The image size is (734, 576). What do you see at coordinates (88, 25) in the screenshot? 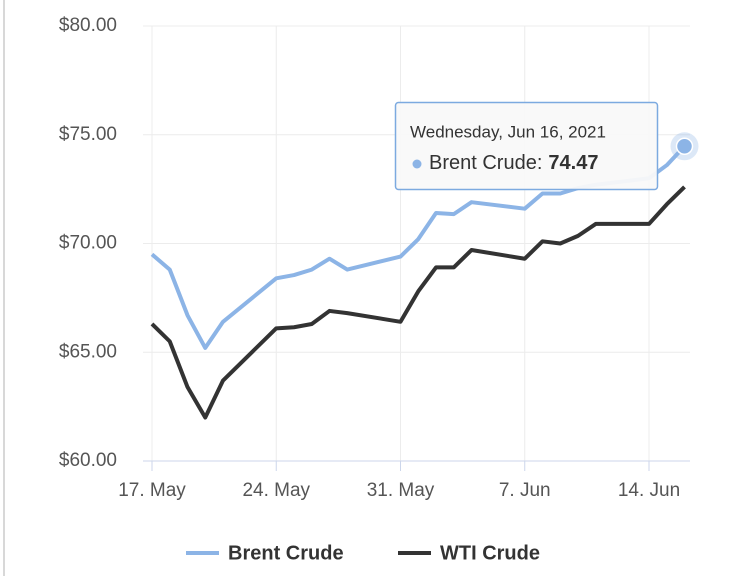
I see `y-tick-label: $80.00` at bounding box center [88, 25].